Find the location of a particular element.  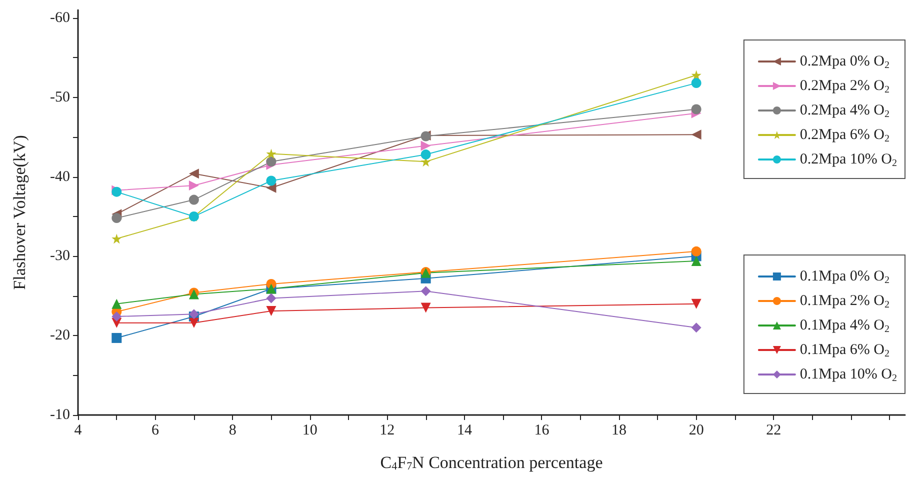

y-tick-label: -40 is located at coordinates (60, 176).